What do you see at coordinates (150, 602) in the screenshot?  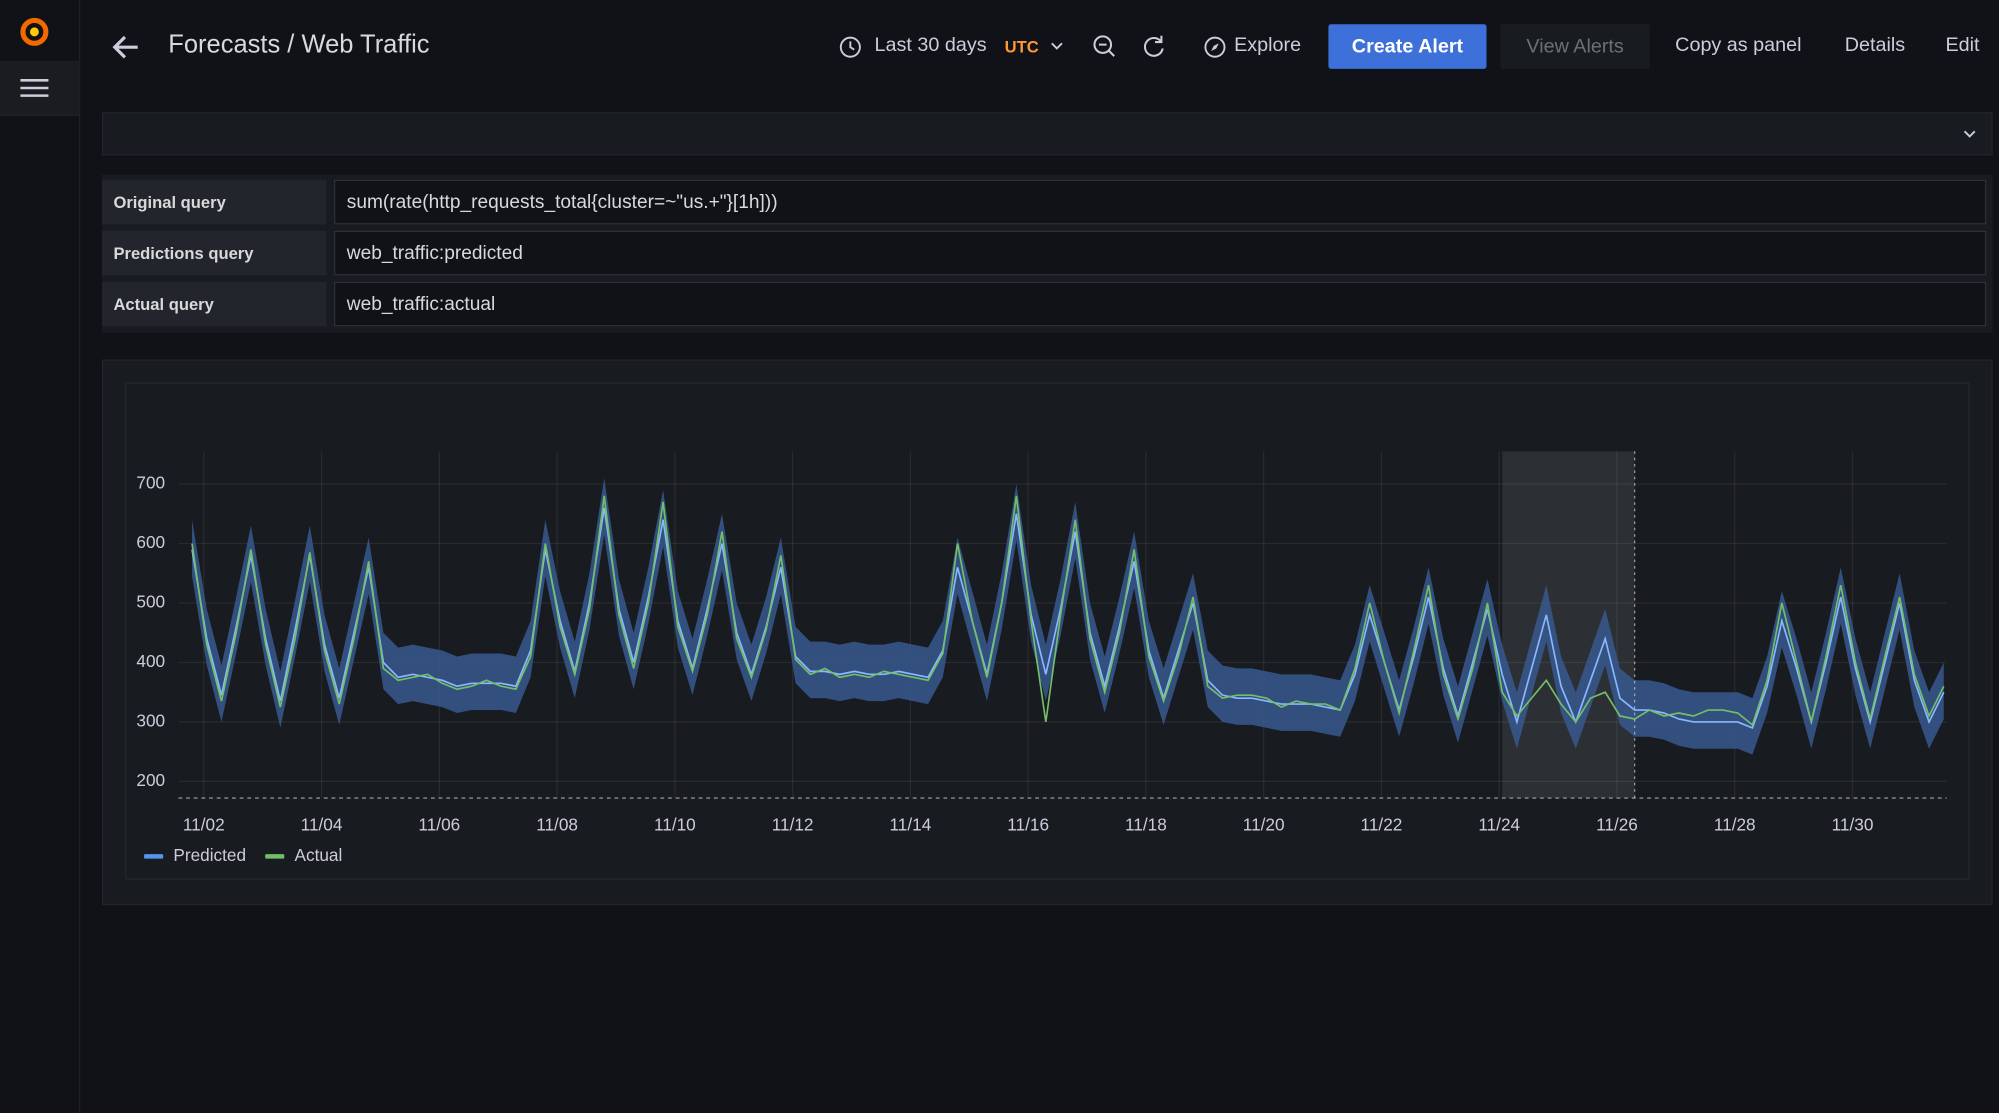 I see `y-tick-label: 500` at bounding box center [150, 602].